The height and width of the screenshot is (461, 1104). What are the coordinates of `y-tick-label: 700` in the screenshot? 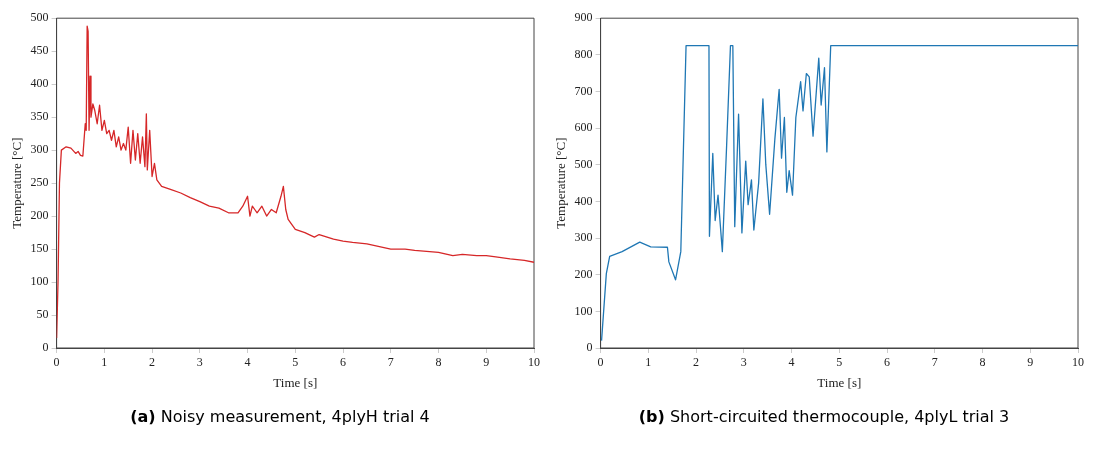 It's located at (583, 90).